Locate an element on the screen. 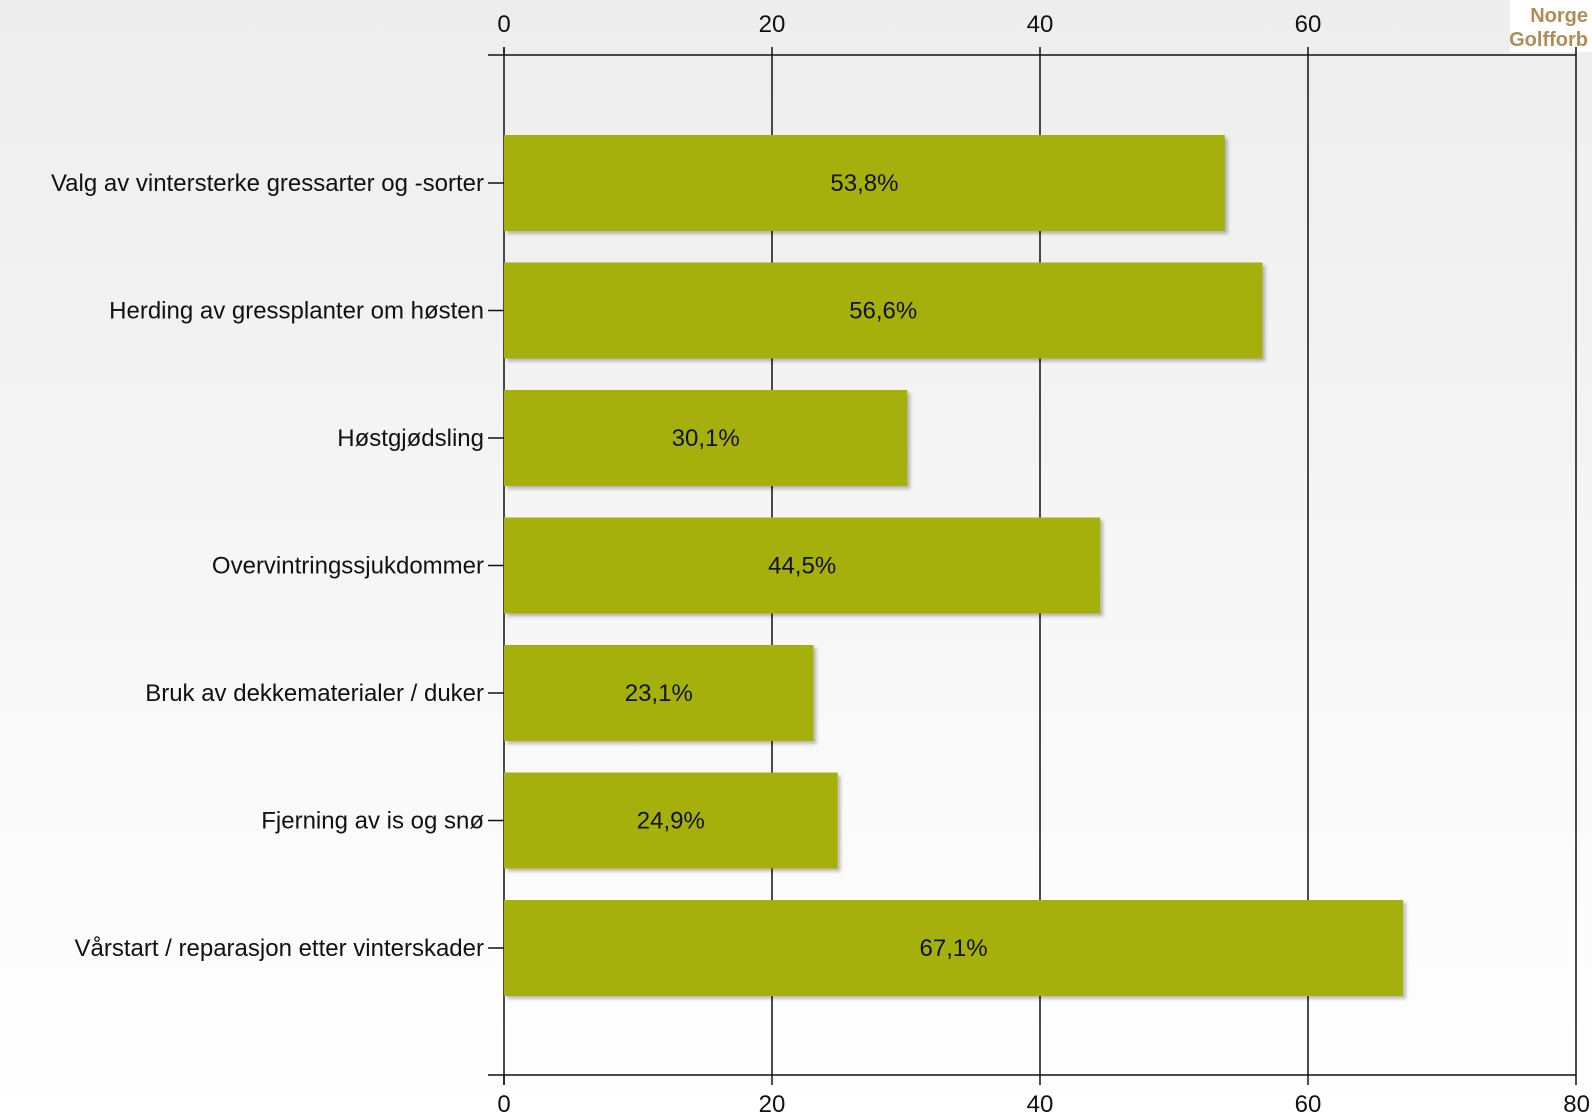 This screenshot has height=1118, width=1592. category-label: Overvintringssjukdommer is located at coordinates (348, 566).